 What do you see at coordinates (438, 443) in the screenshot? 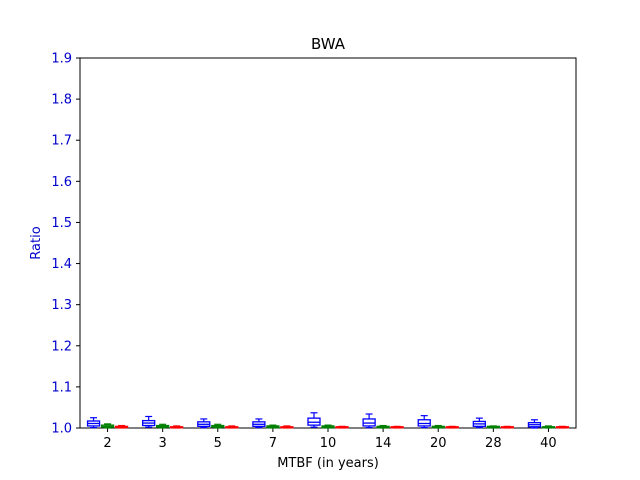
I see `x-tick-label: 20` at bounding box center [438, 443].